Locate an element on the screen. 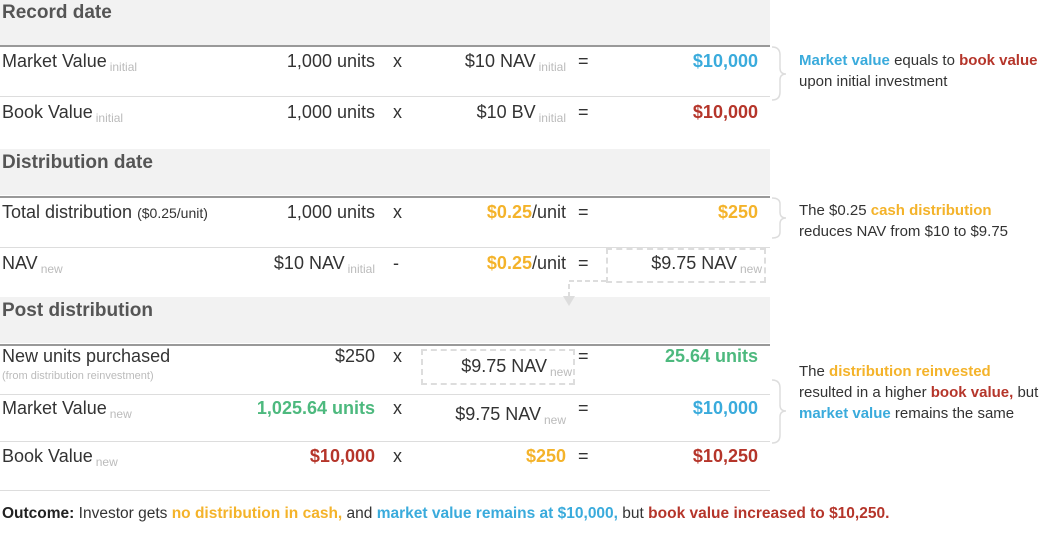  note-text: Market value is located at coordinates (844, 60).